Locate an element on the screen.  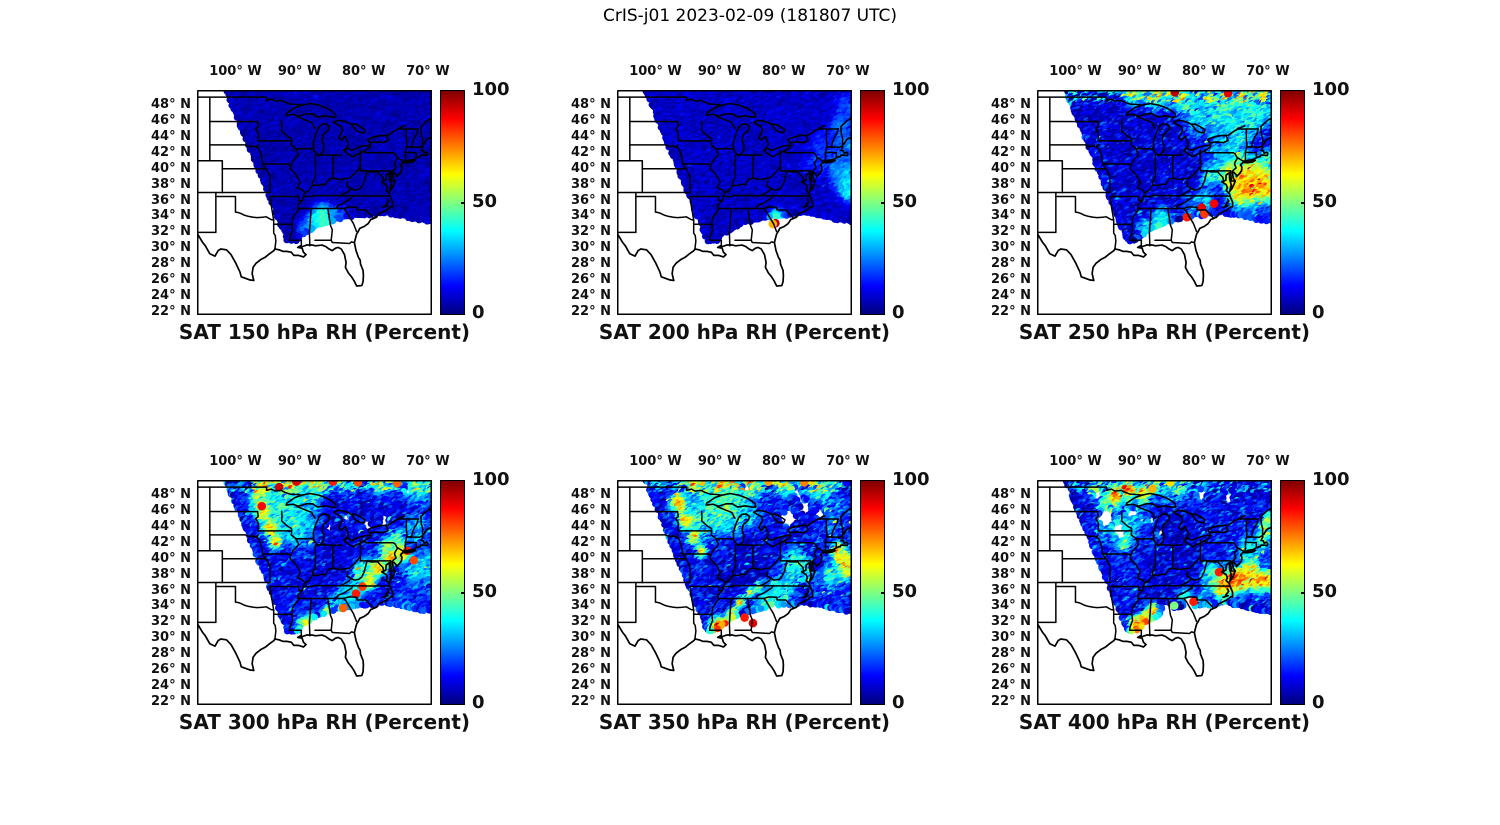
lat-tick-label-6-7: 36° N is located at coordinates (1011, 590).